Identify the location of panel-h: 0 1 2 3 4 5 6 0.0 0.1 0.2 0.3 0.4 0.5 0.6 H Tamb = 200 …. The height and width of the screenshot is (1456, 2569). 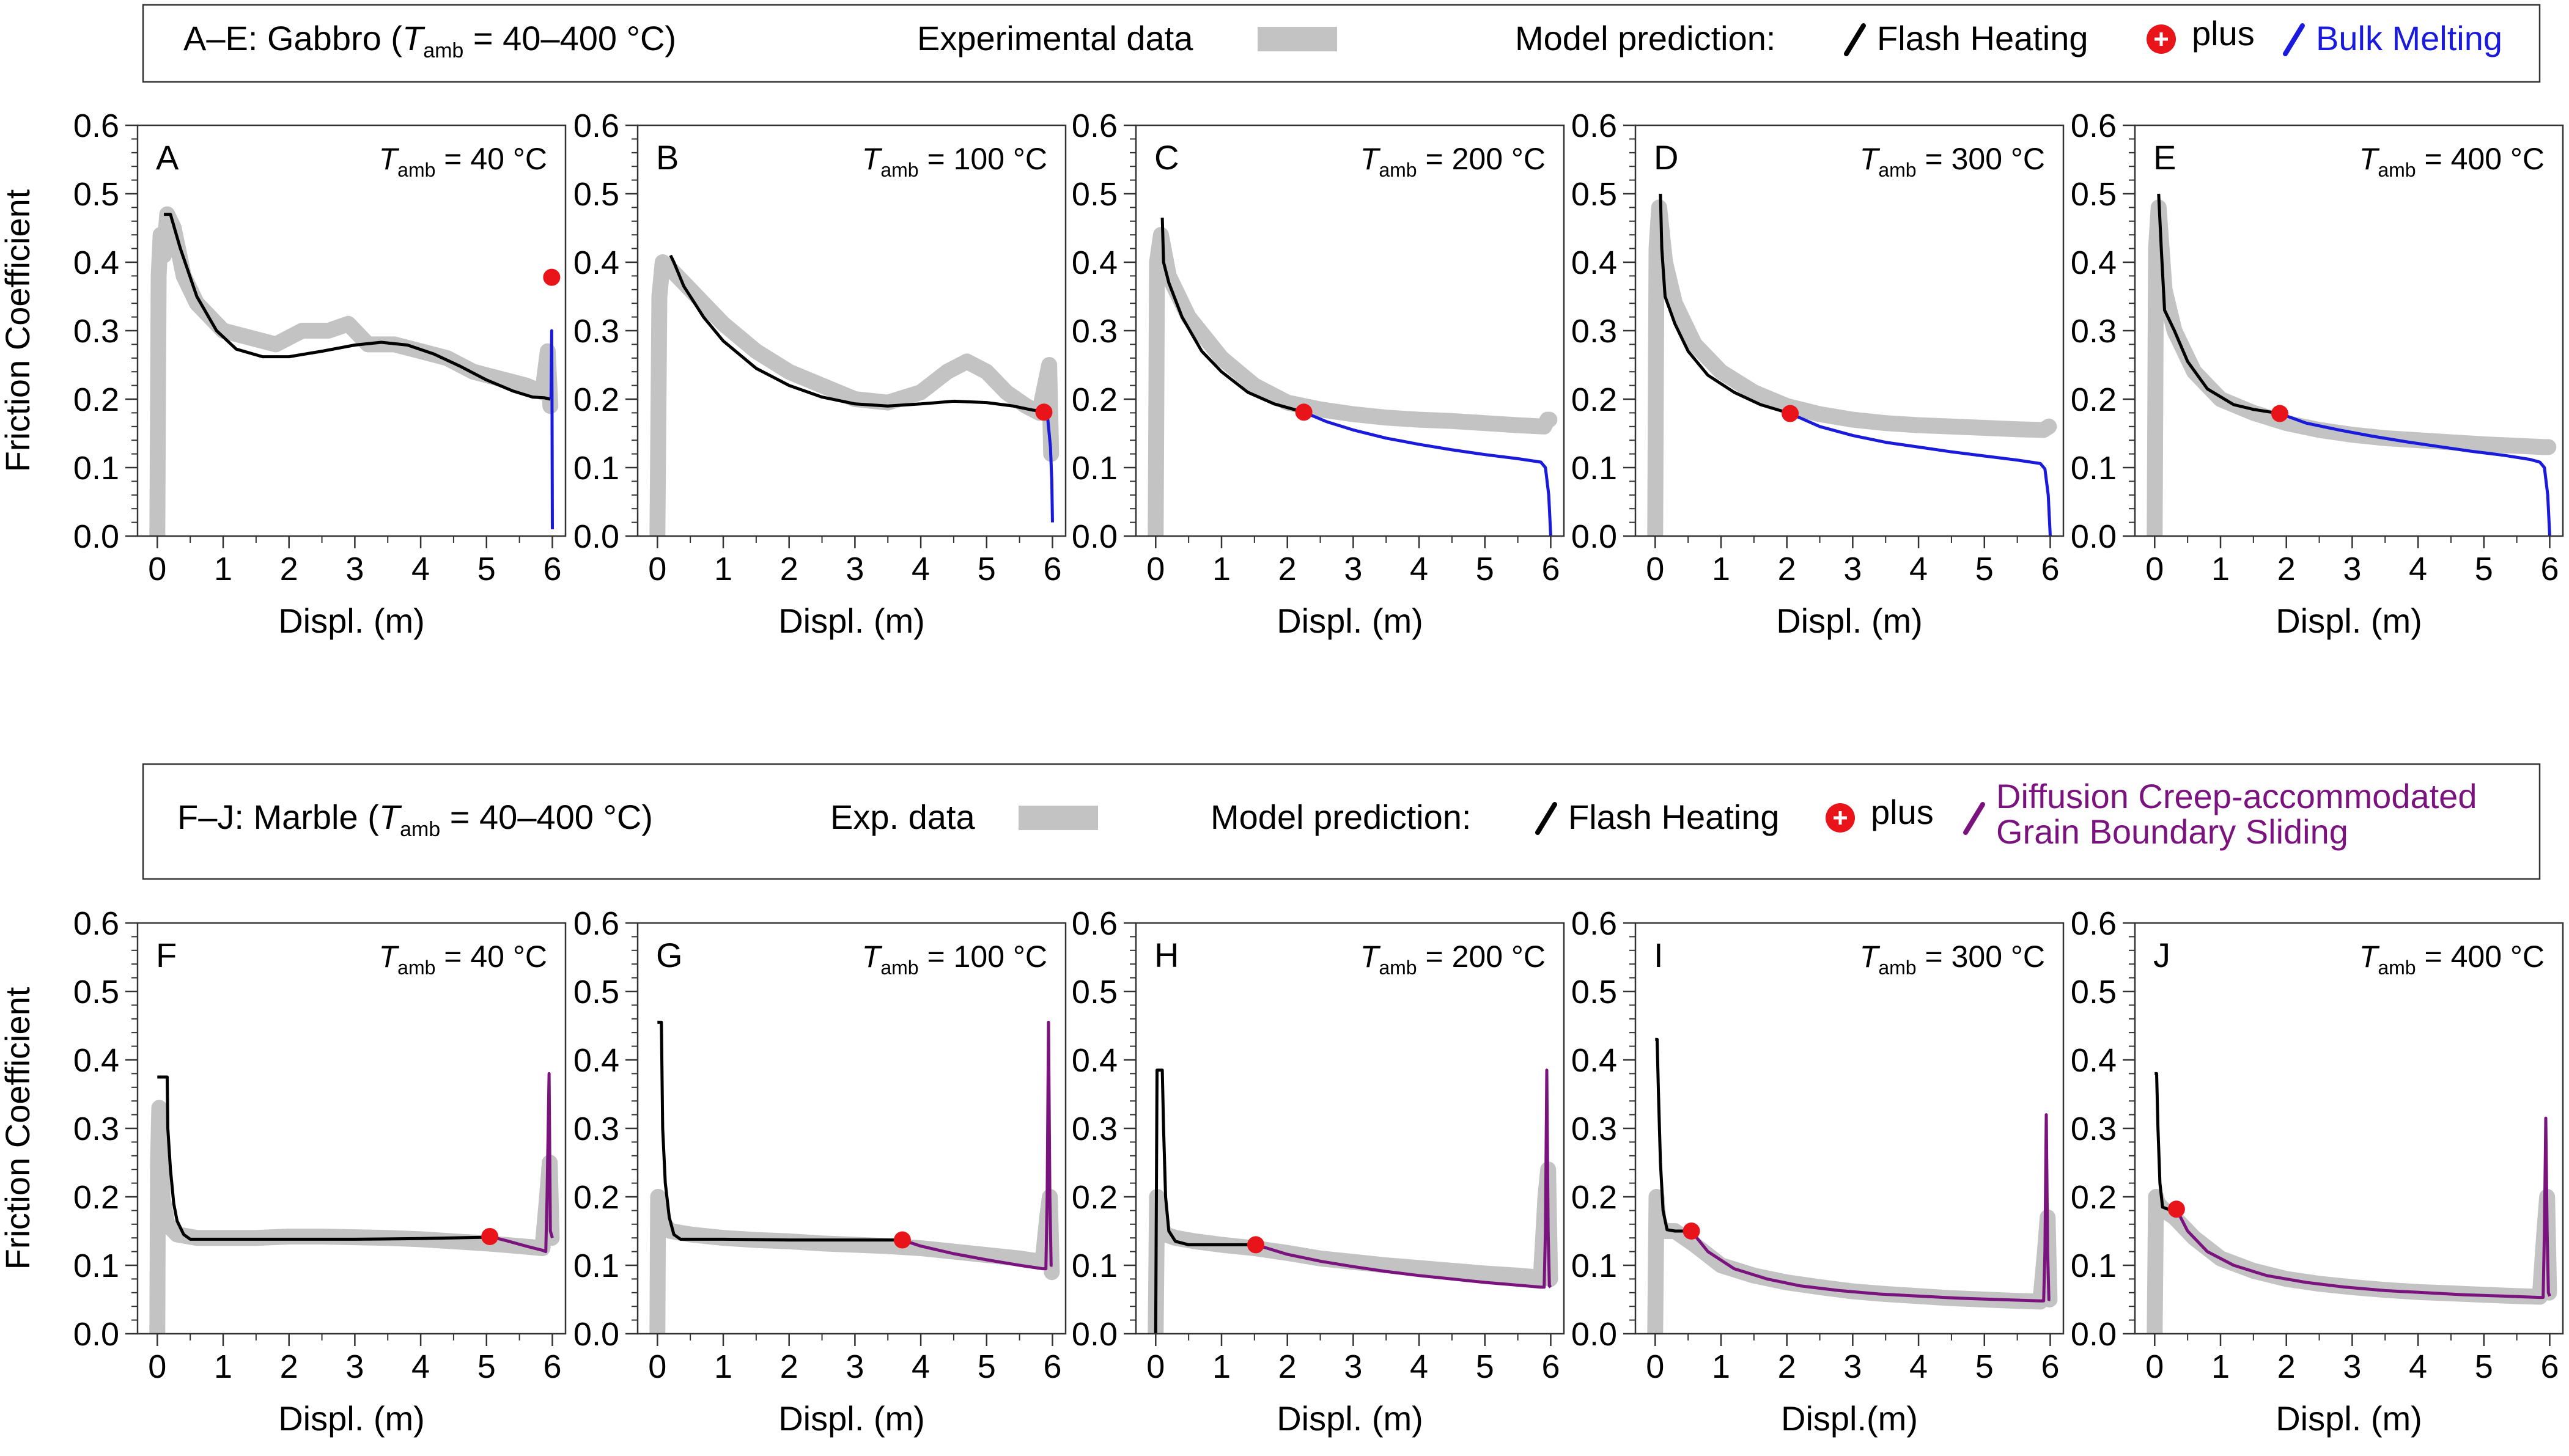
(1318, 1171).